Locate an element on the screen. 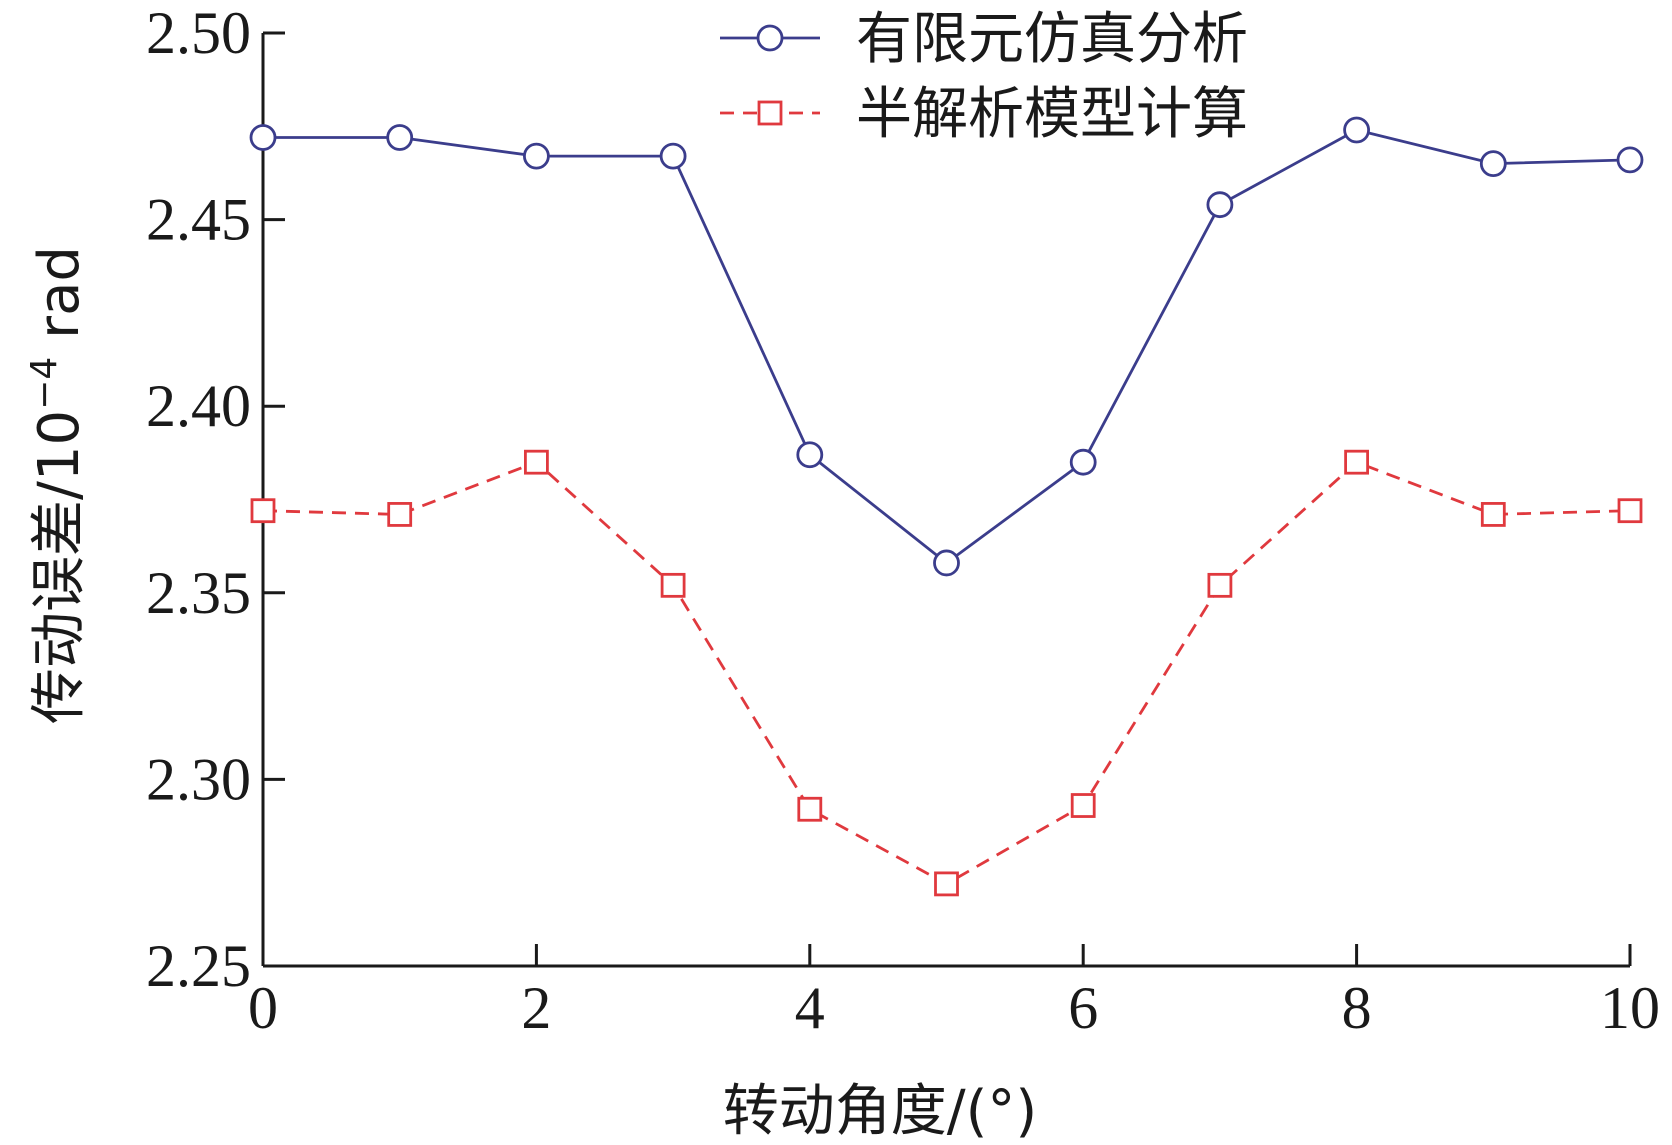 This screenshot has height=1145, width=1672. x-tick-label: 0 is located at coordinates (263, 1008).